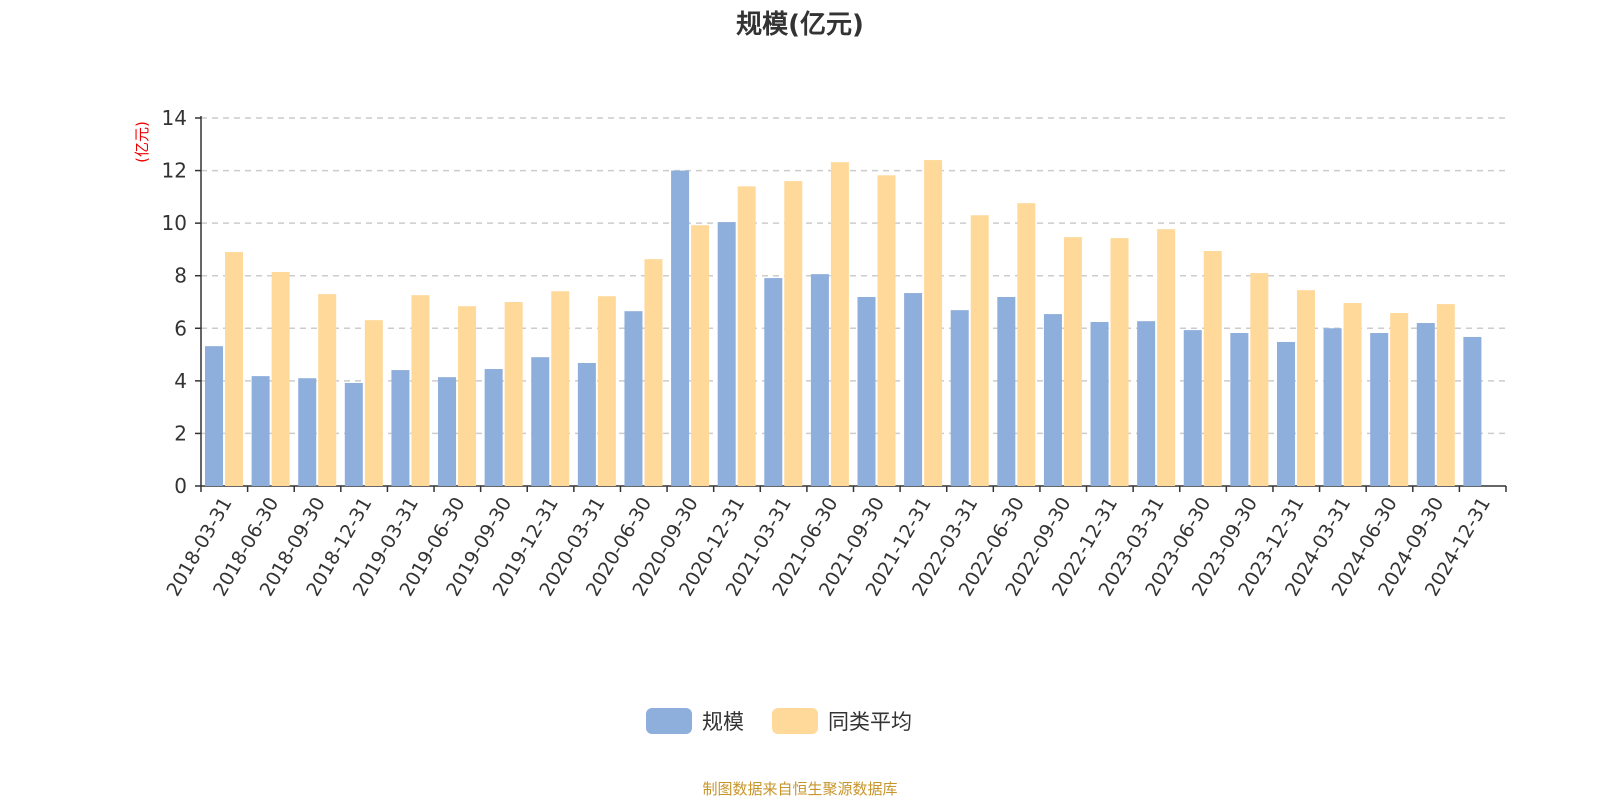 The height and width of the screenshot is (800, 1600). What do you see at coordinates (800, 789) in the screenshot?
I see `data-source-footer: 制图数据来自恒生聚源数据库` at bounding box center [800, 789].